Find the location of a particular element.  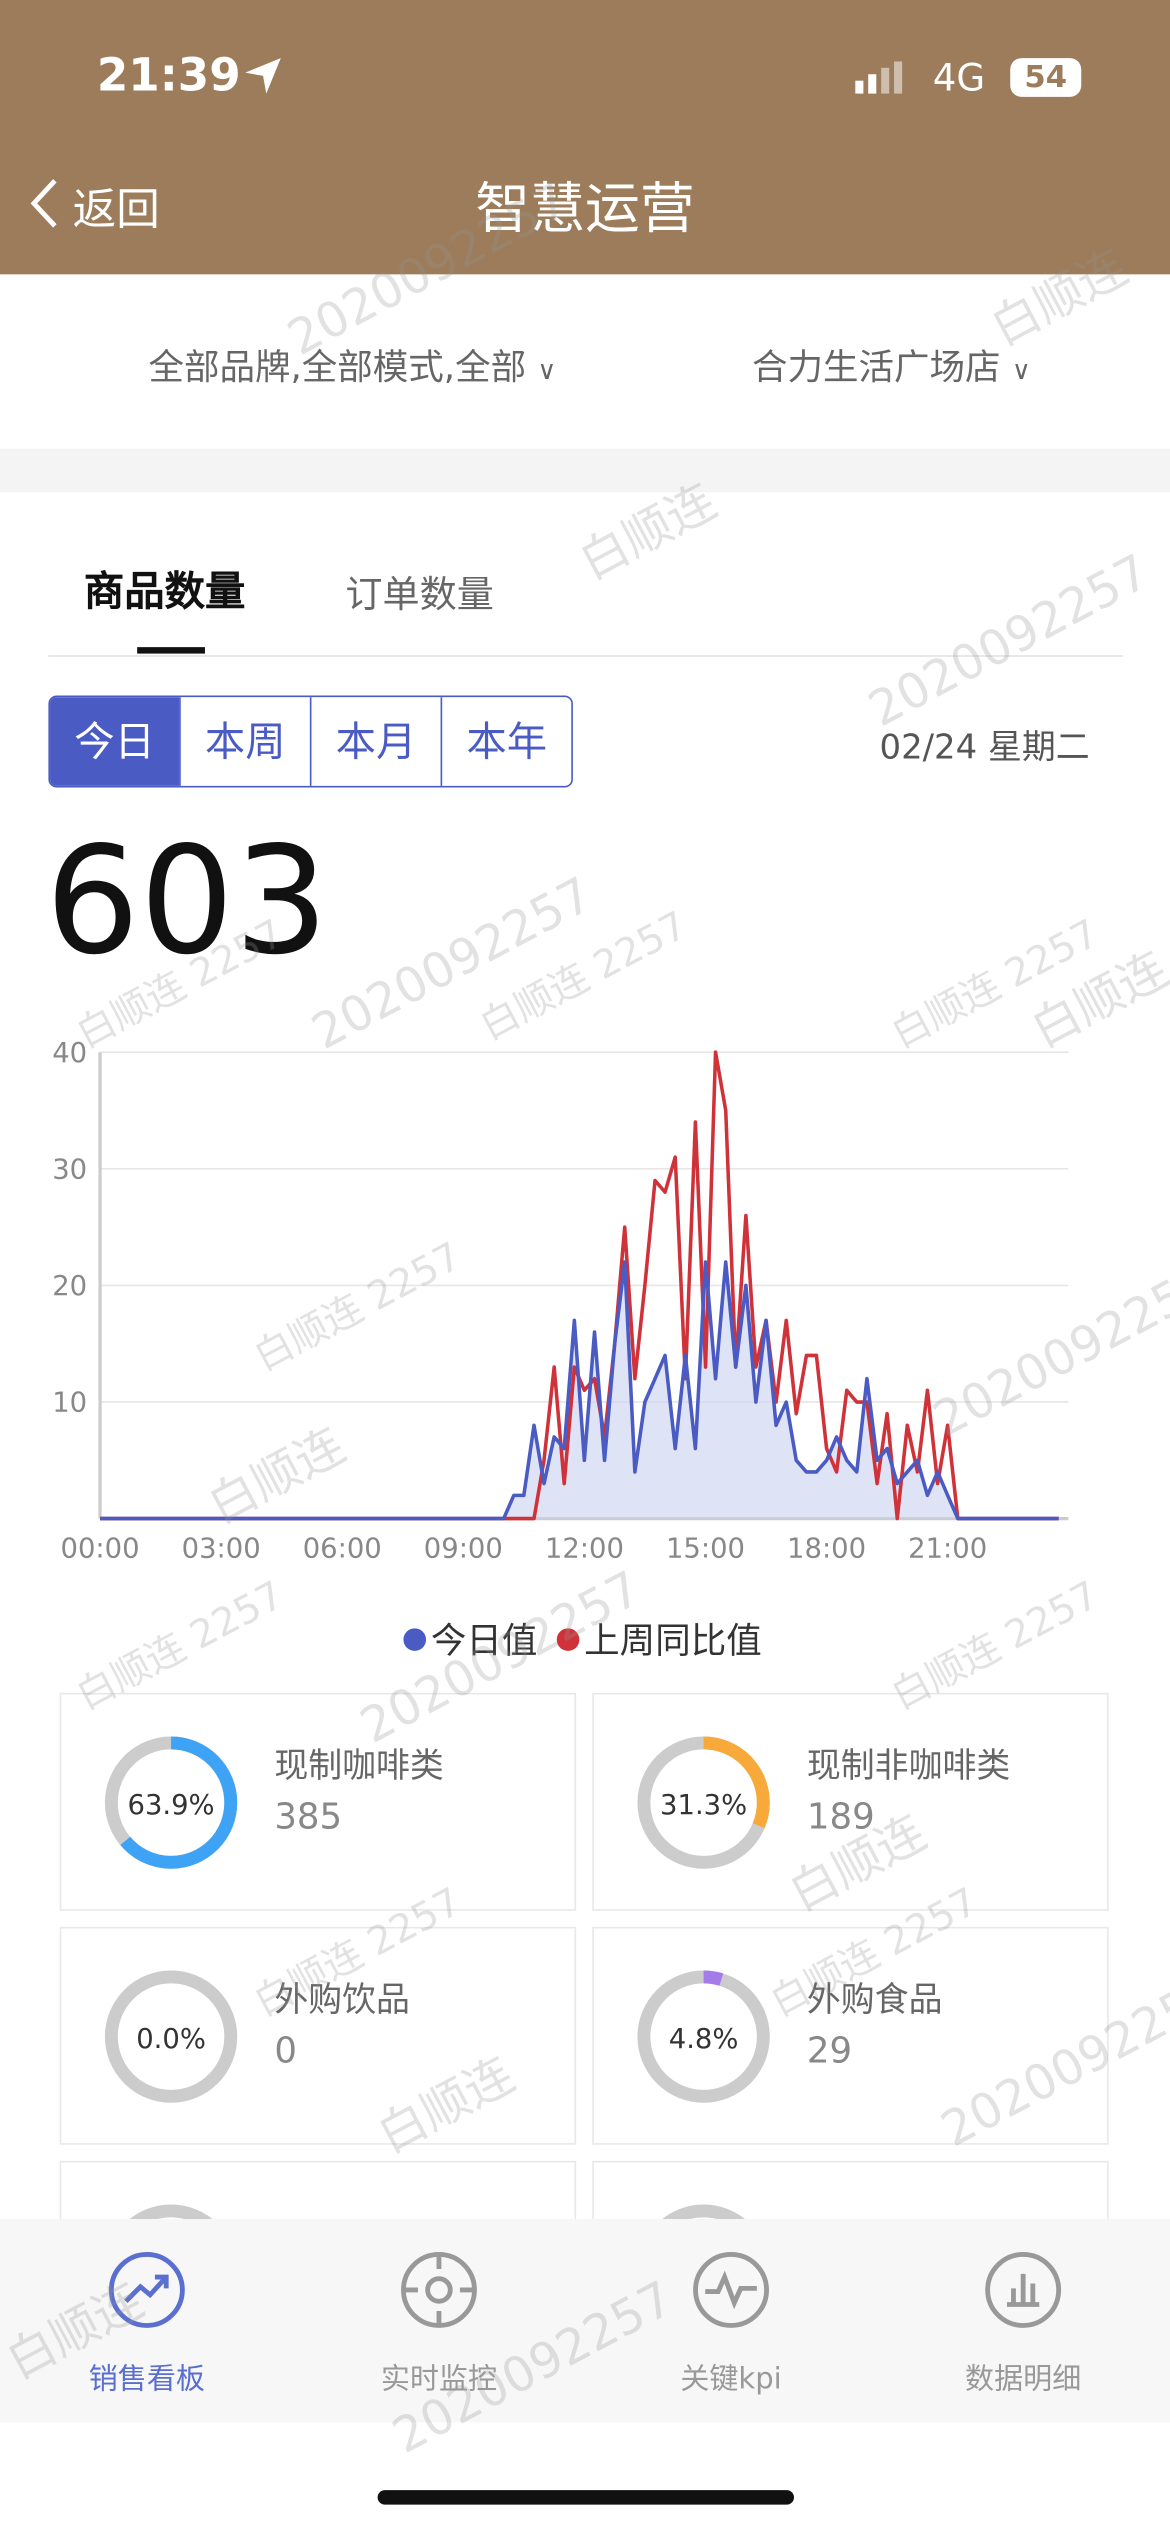

card-label: 现制咖啡类 is located at coordinates (359, 1765).